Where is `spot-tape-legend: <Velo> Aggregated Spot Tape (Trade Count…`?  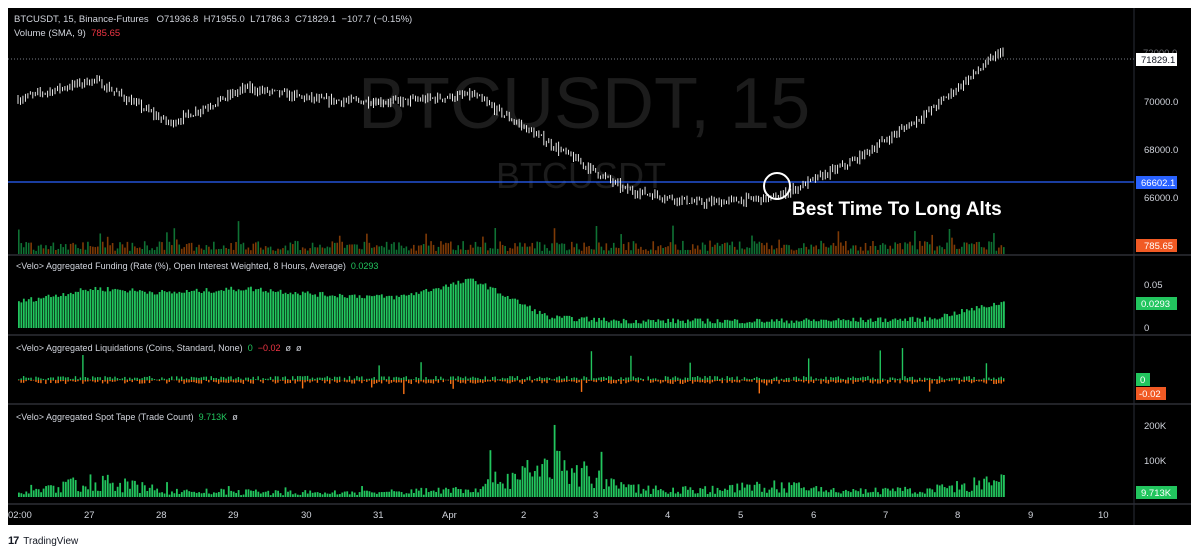 spot-tape-legend: <Velo> Aggregated Spot Tape (Trade Count… is located at coordinates (127, 417).